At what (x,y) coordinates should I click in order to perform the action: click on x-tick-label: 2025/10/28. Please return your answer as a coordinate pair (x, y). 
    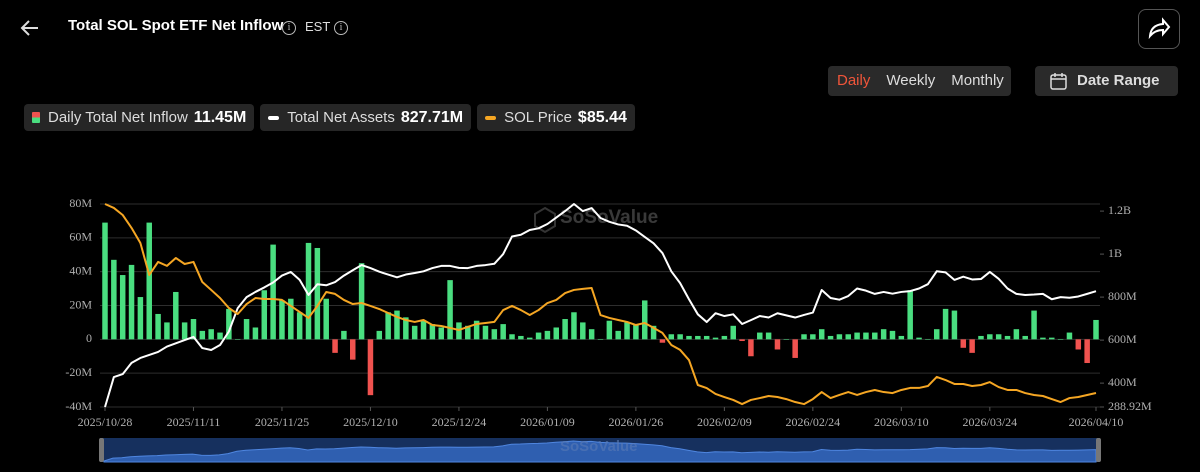
    Looking at the image, I should click on (105, 422).